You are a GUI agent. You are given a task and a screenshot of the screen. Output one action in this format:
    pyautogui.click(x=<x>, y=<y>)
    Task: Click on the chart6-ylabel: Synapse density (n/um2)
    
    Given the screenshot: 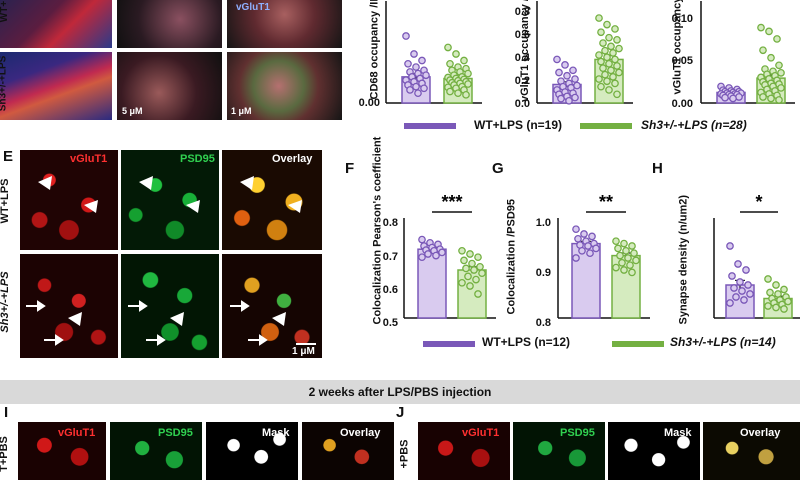 What is the action you would take?
    pyautogui.click(x=683, y=259)
    